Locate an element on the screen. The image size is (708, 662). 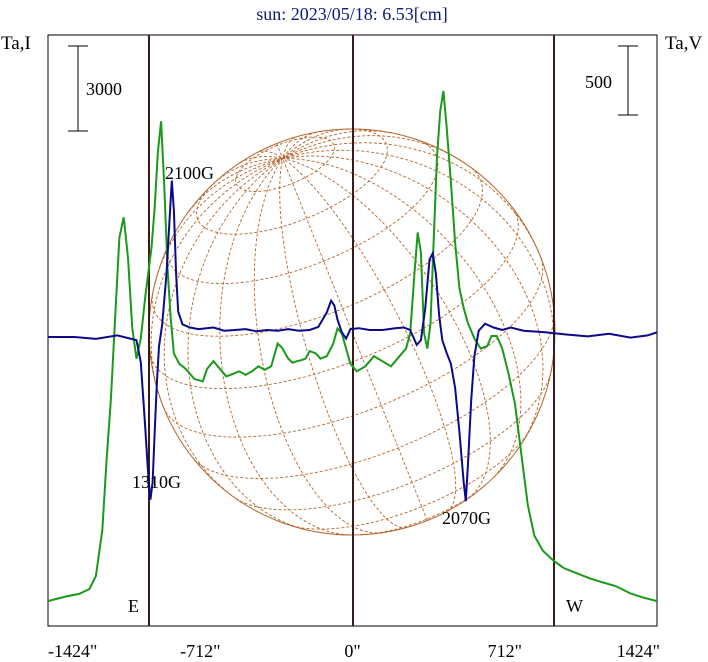
x-tick-label: 0" is located at coordinates (352, 651).